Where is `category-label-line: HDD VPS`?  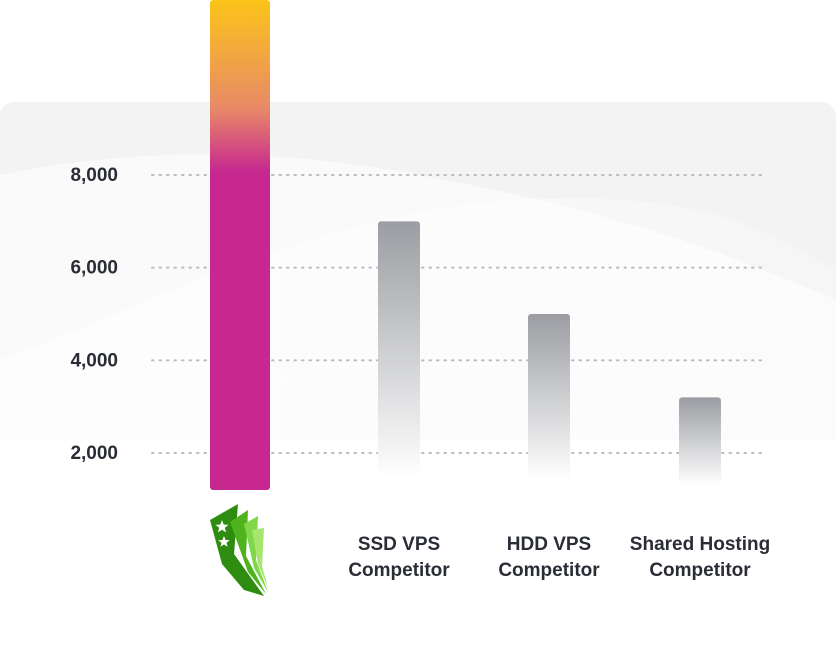 category-label-line: HDD VPS is located at coordinates (549, 544).